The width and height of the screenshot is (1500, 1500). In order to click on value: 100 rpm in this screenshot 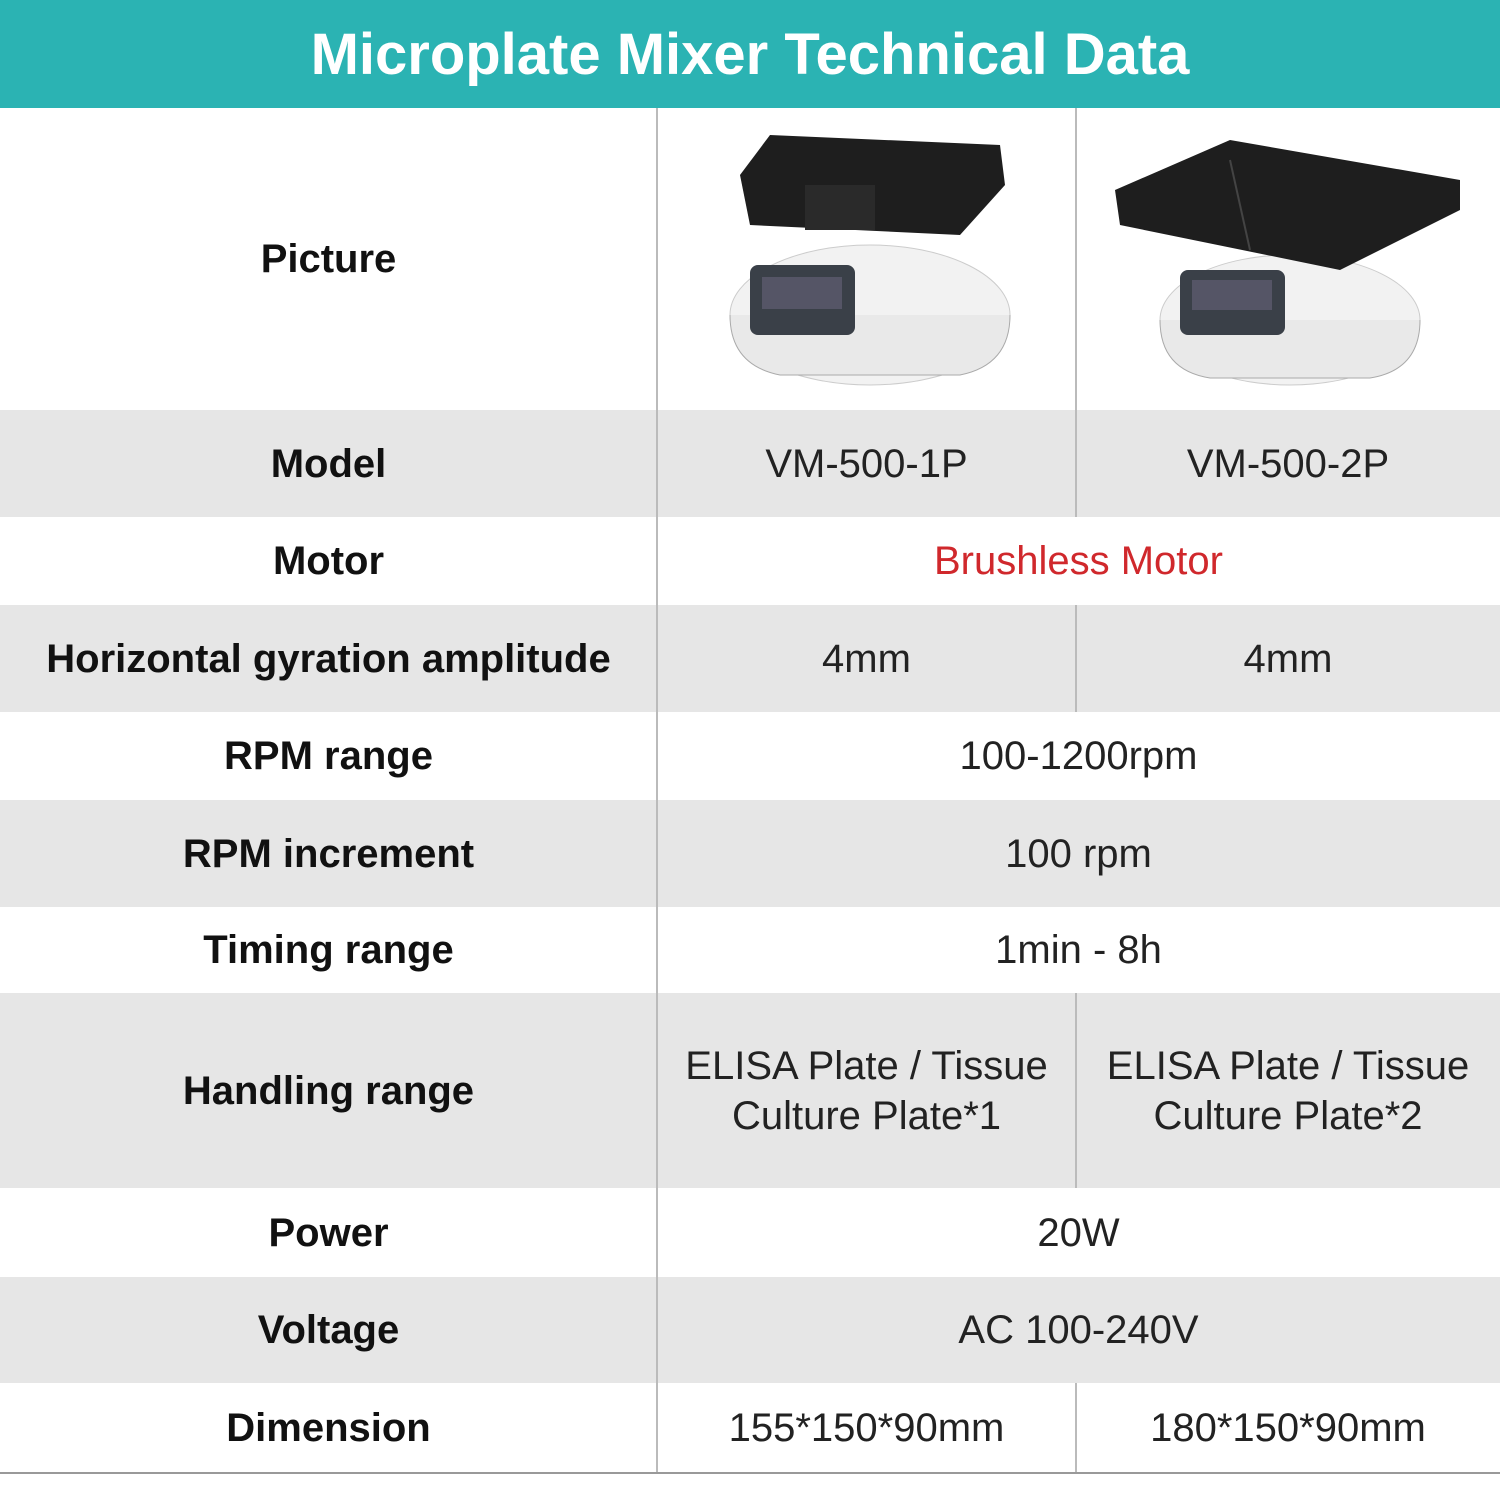, I will do `click(1078, 853)`.